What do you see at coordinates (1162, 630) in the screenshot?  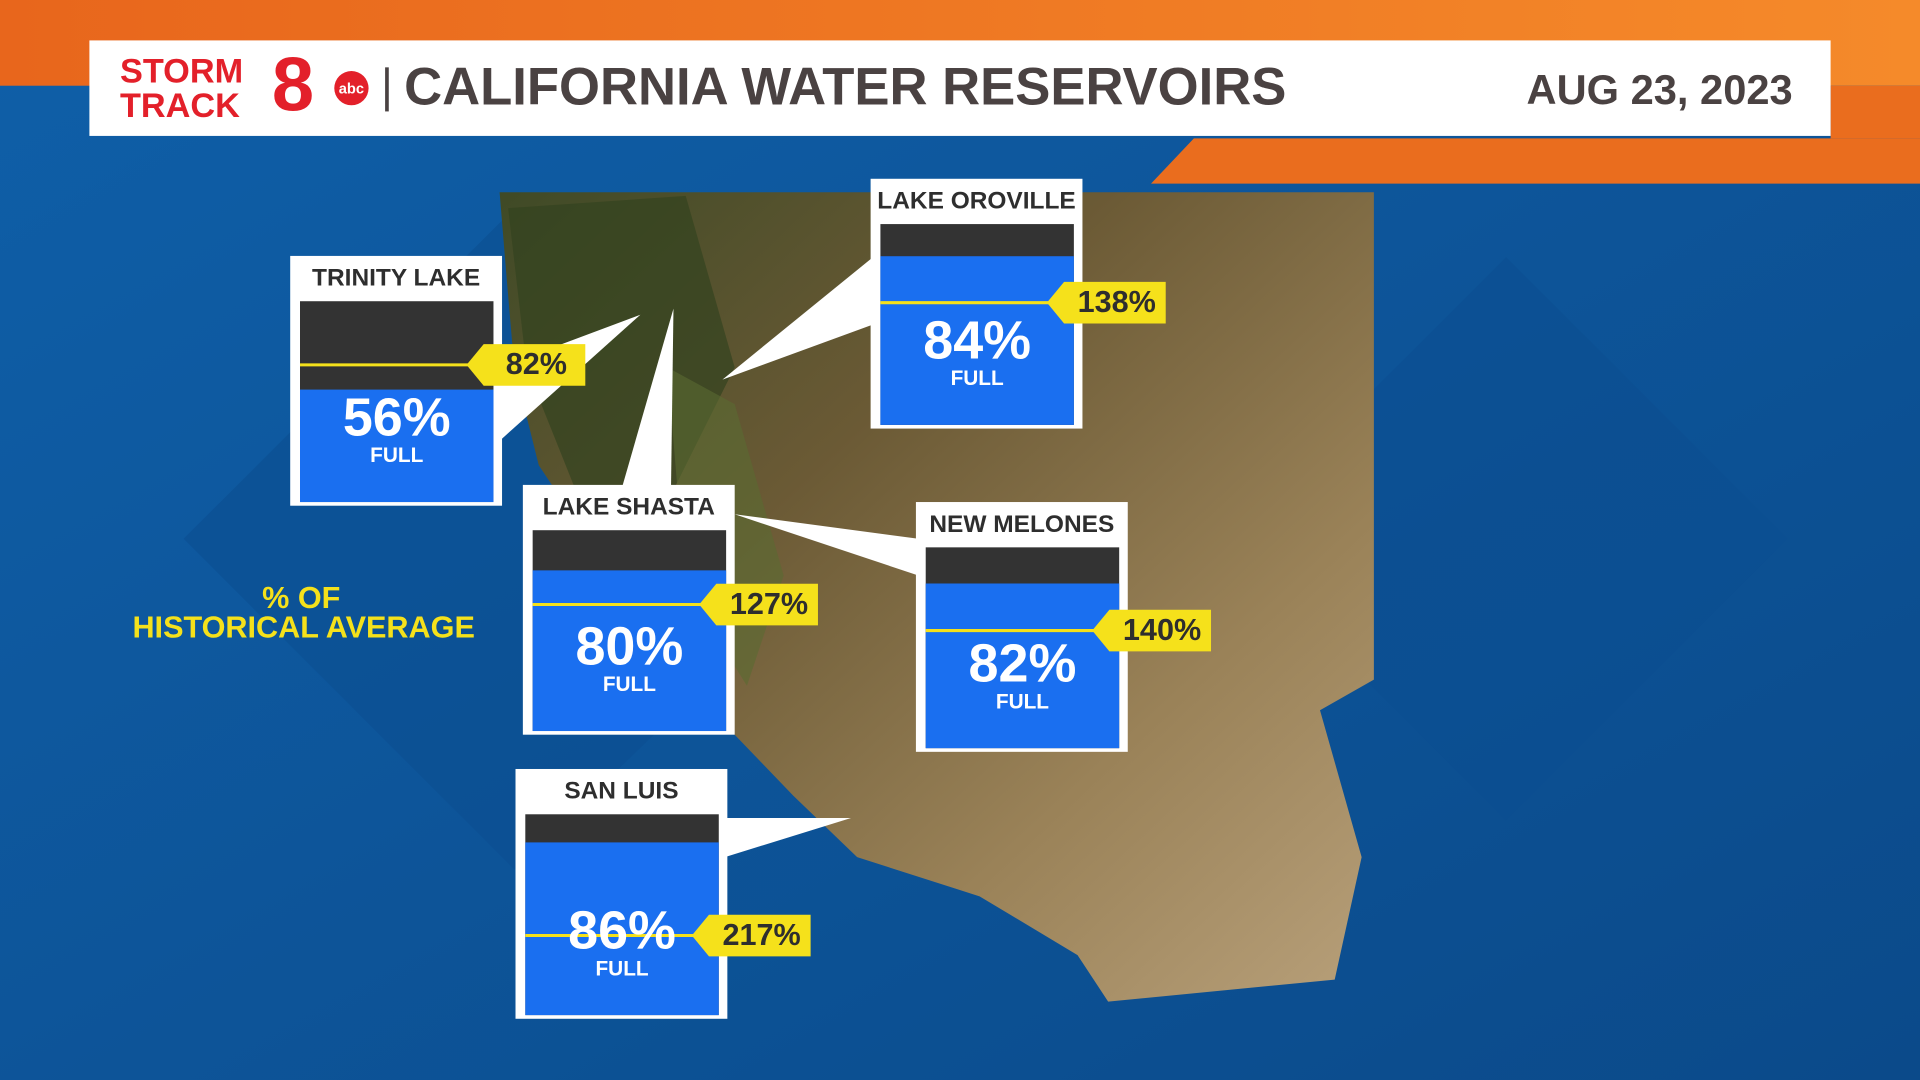 I see `average-label: 140%` at bounding box center [1162, 630].